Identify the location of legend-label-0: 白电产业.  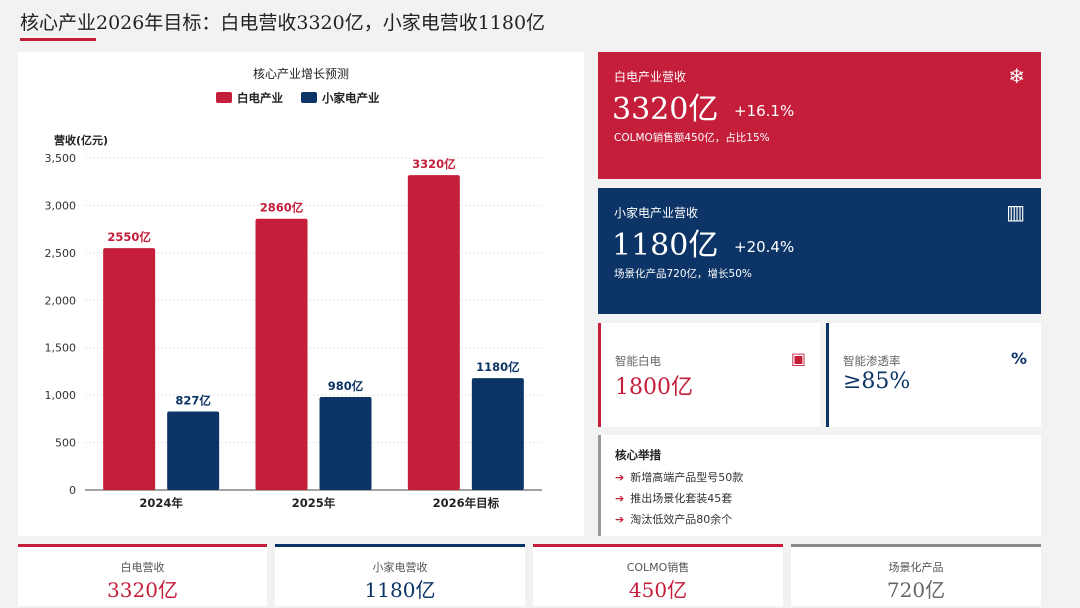
(260, 98).